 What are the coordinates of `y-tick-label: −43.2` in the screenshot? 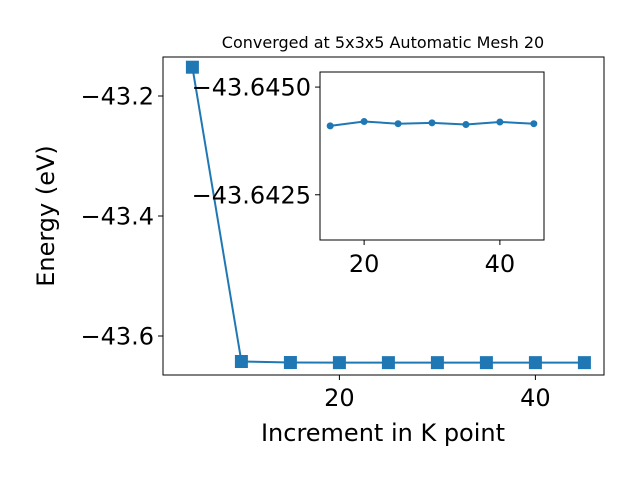 It's located at (117, 97).